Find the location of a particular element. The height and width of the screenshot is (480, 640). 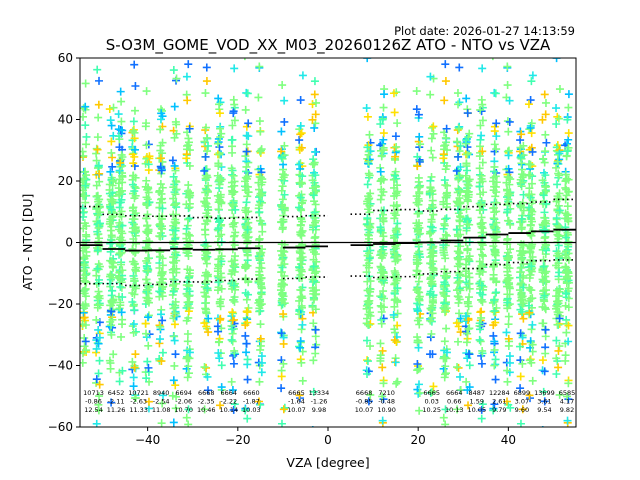

bin-mean-label: -1.87 is located at coordinates (251, 402).